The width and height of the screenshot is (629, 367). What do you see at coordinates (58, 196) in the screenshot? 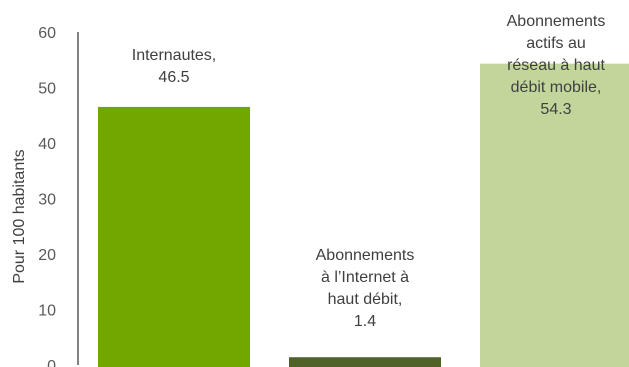
I see `y-axis: 0 10 20 30 40 50 60` at bounding box center [58, 196].